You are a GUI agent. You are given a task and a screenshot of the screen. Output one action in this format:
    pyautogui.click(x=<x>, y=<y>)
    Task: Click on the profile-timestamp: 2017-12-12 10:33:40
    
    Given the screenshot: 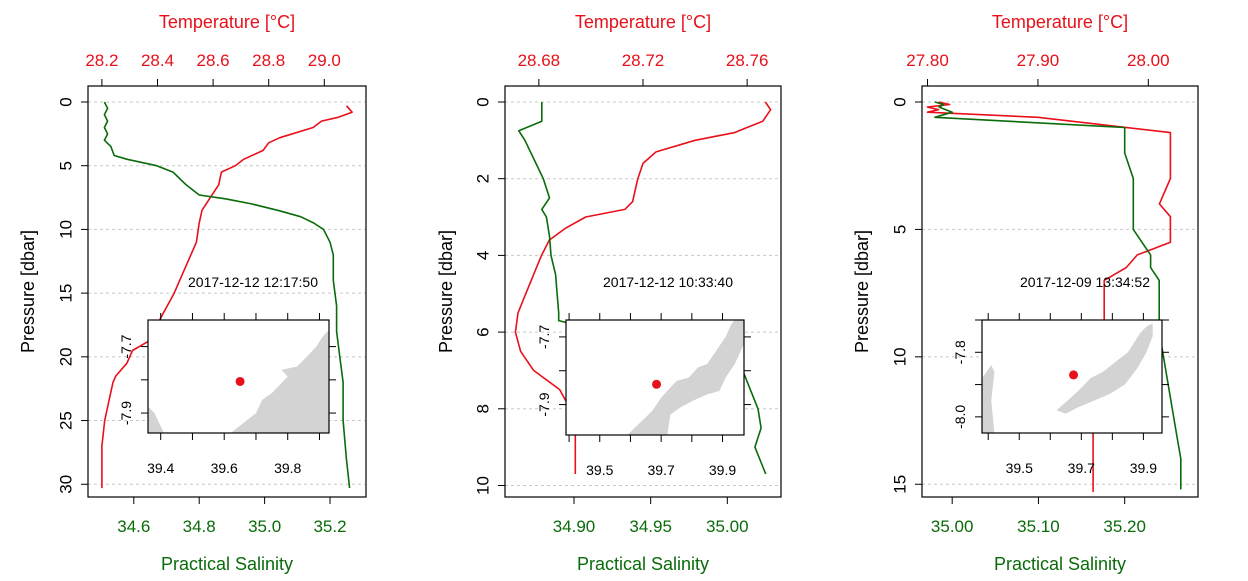 What is the action you would take?
    pyautogui.click(x=668, y=282)
    